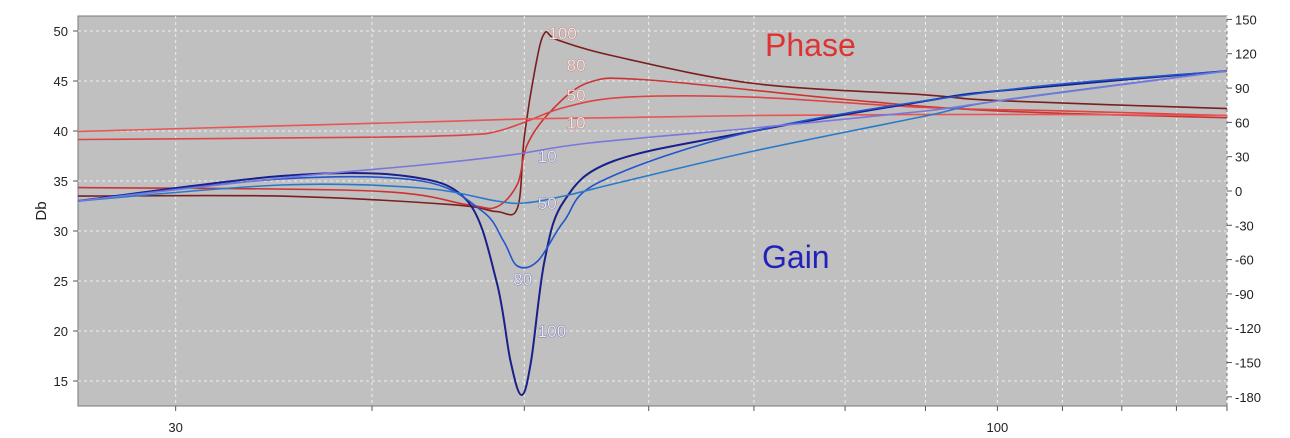 Image resolution: width=1290 pixels, height=438 pixels. What do you see at coordinates (1248, 397) in the screenshot?
I see `y-tick-label-right: -180` at bounding box center [1248, 397].